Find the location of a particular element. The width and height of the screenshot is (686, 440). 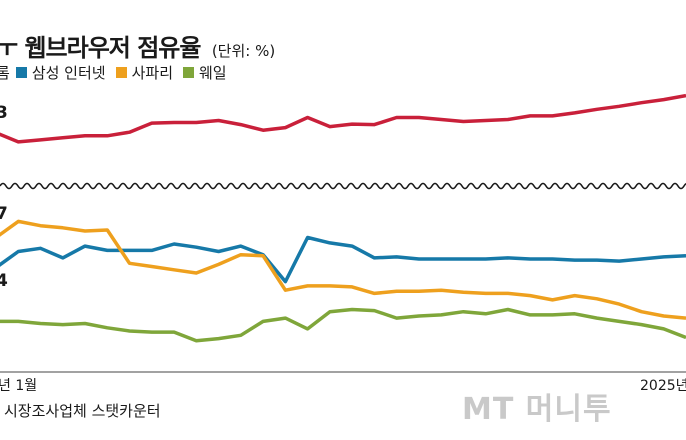

legend-item-safari: 사파리 is located at coordinates (144, 72).